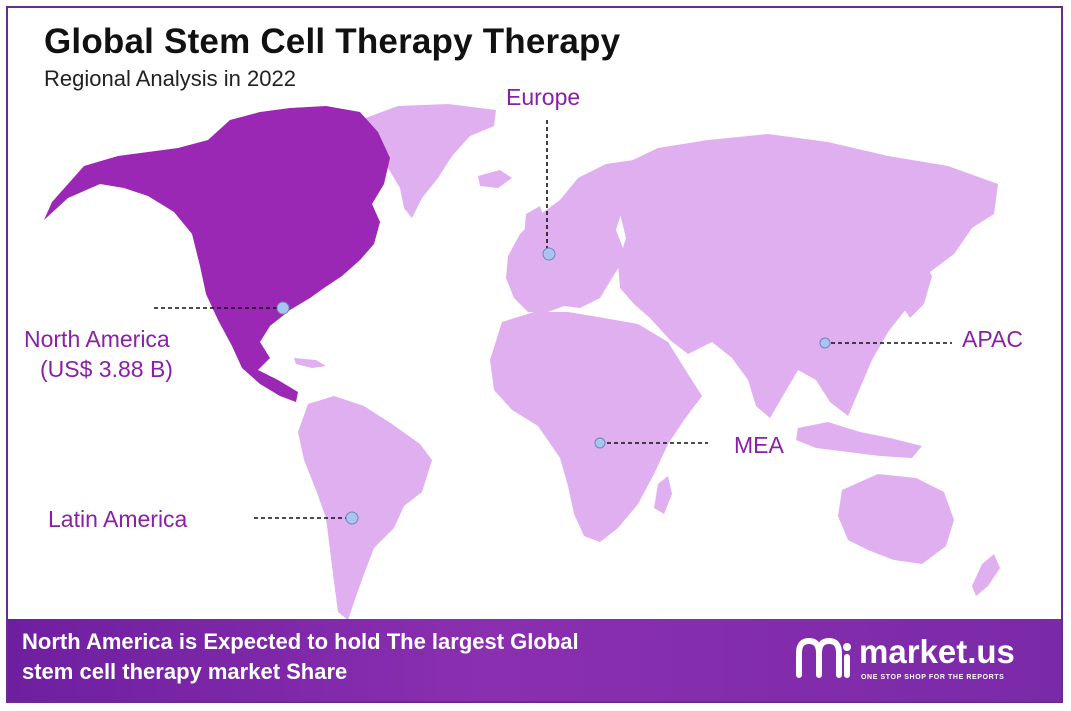  Describe the element at coordinates (495, 179) in the screenshot. I see `iceland-shape` at that location.